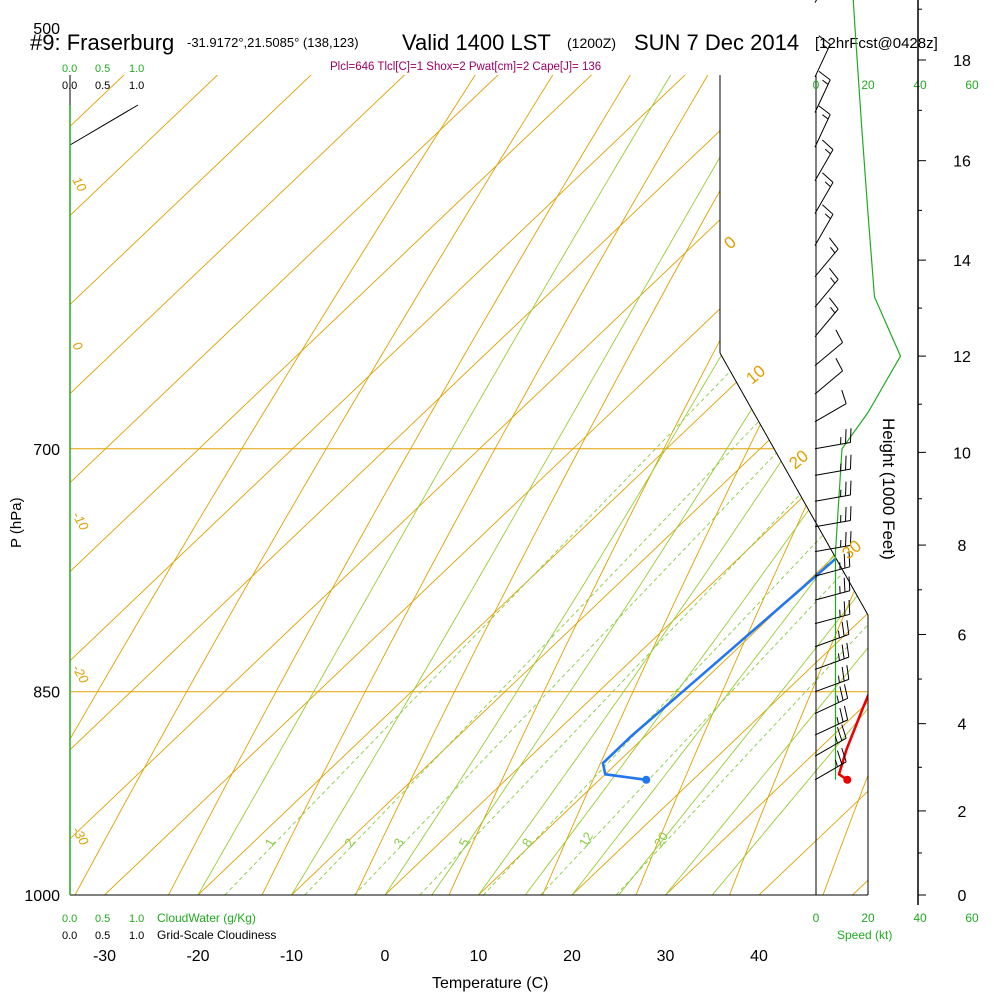 The height and width of the screenshot is (1000, 1000). What do you see at coordinates (888, 489) in the screenshot?
I see `height-axis-title: Height (1000 Feet)` at bounding box center [888, 489].